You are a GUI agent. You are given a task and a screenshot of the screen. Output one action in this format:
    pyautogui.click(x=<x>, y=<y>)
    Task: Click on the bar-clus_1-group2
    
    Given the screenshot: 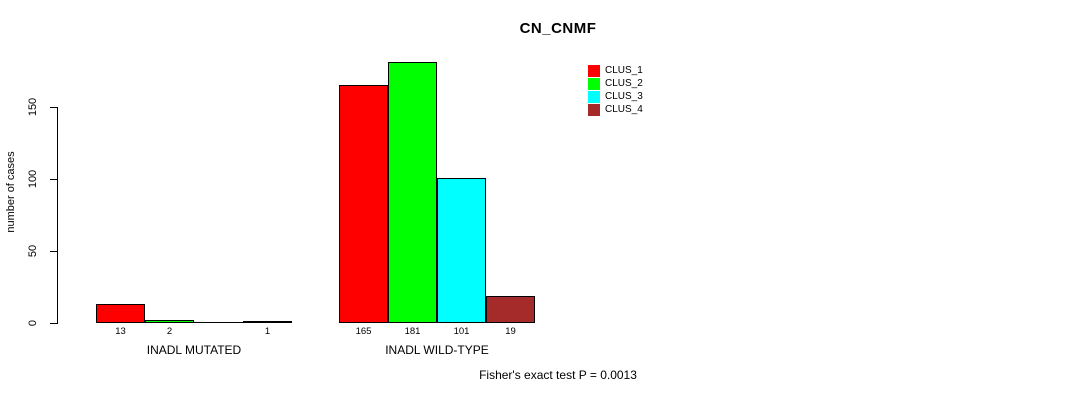 What is the action you would take?
    pyautogui.click(x=363, y=204)
    